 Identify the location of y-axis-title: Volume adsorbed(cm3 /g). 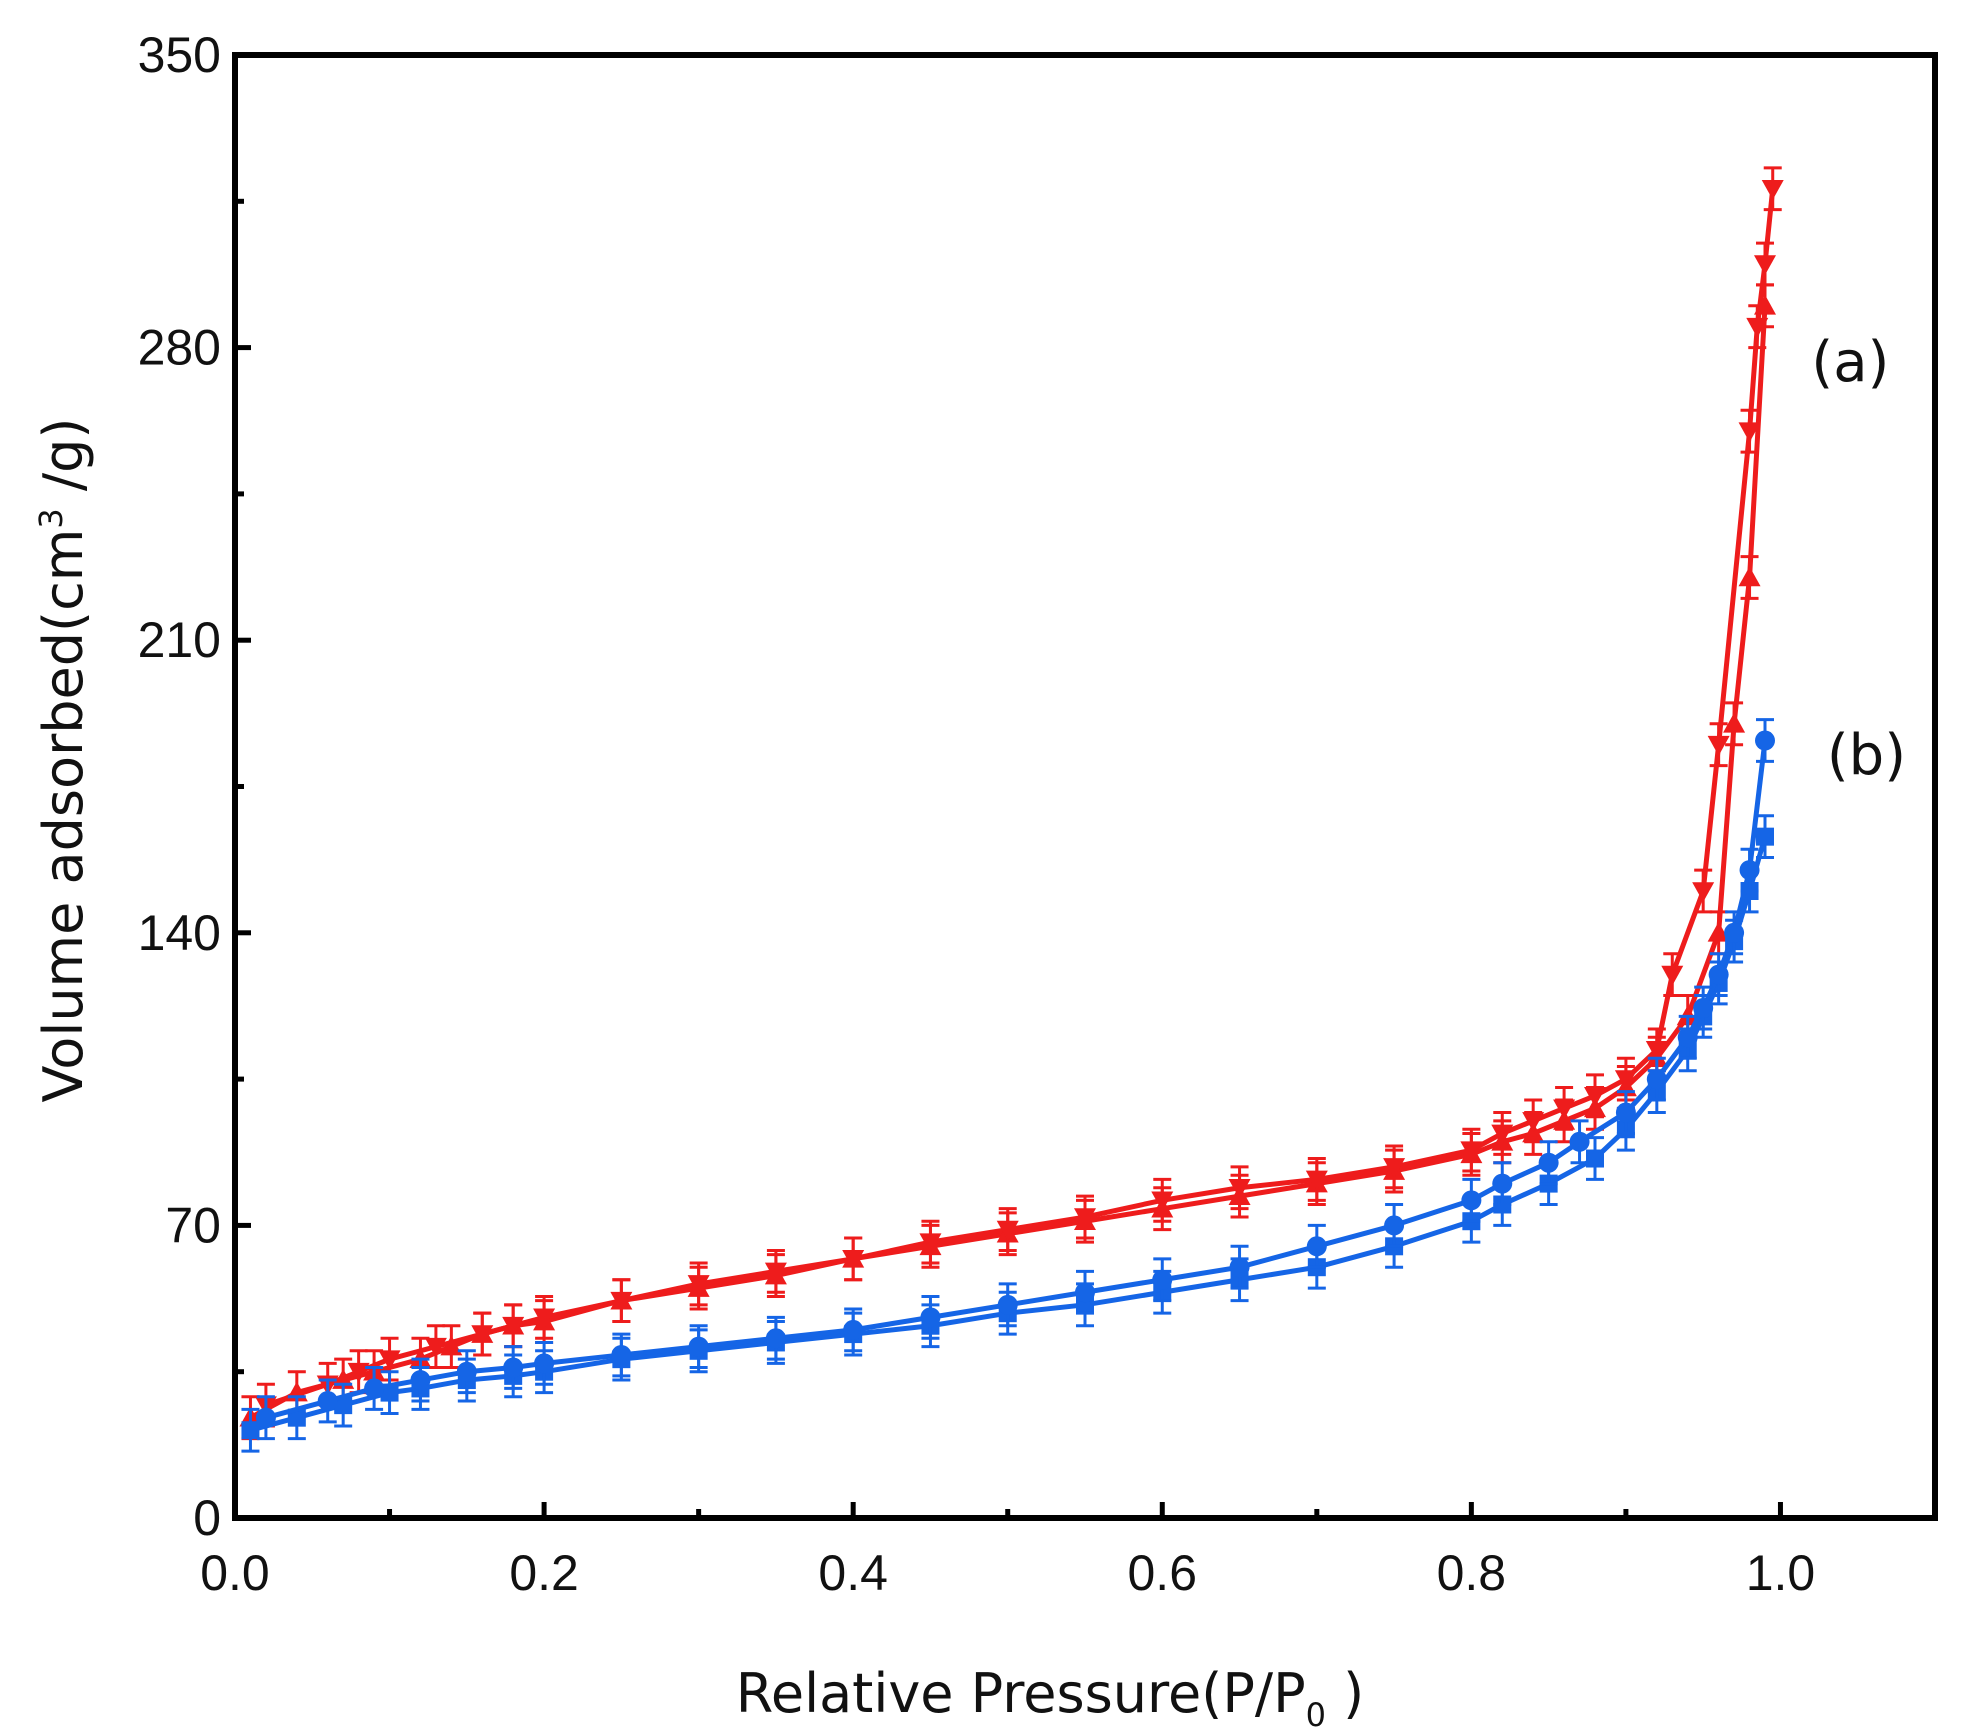
(63, 760).